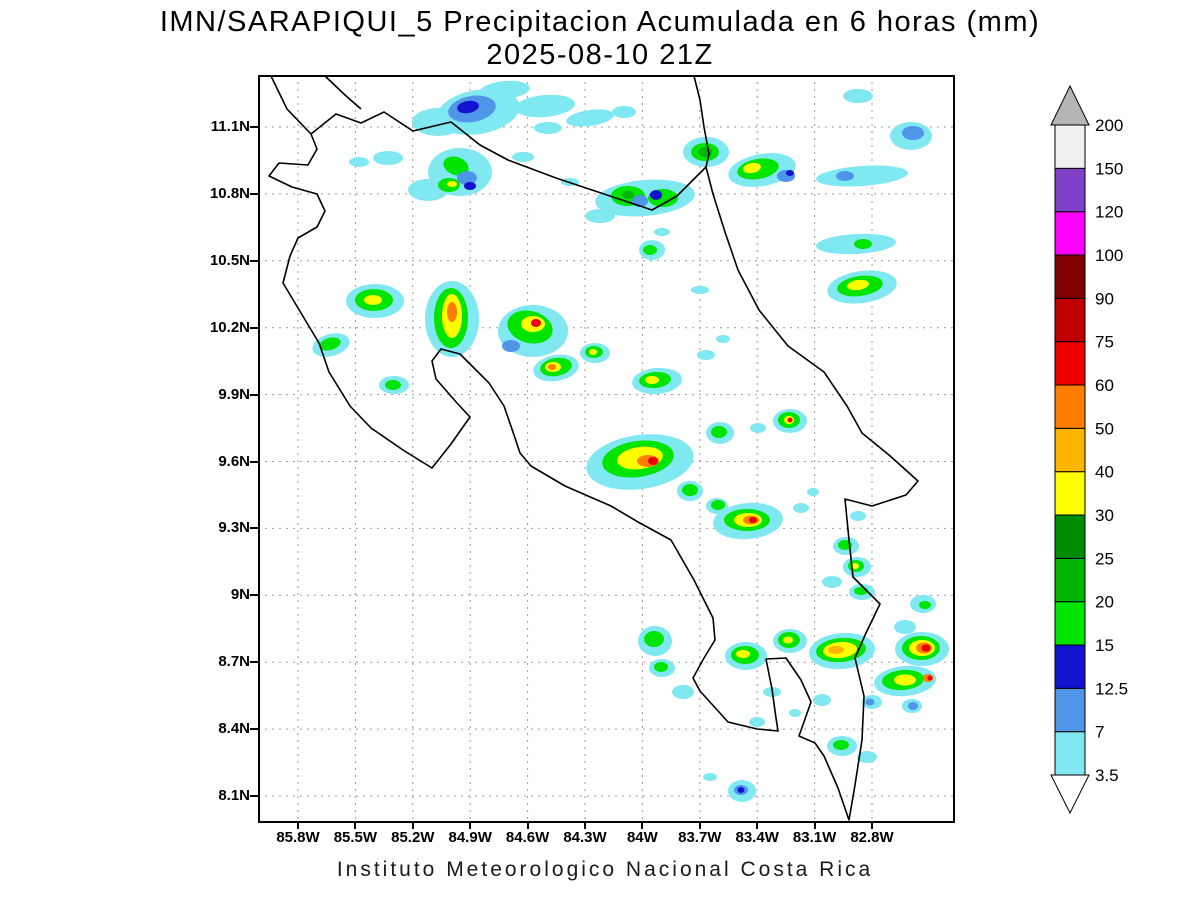 The width and height of the screenshot is (1200, 900). I want to click on lon-label: 85.2W, so click(413, 837).